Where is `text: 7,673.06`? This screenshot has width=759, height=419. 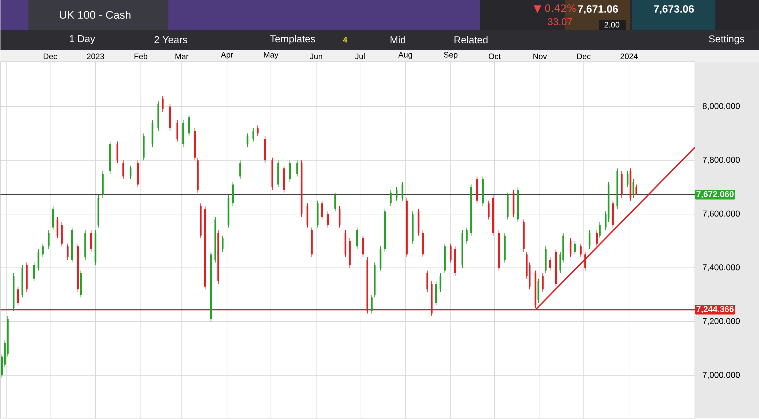
text: 7,673.06 is located at coordinates (674, 10).